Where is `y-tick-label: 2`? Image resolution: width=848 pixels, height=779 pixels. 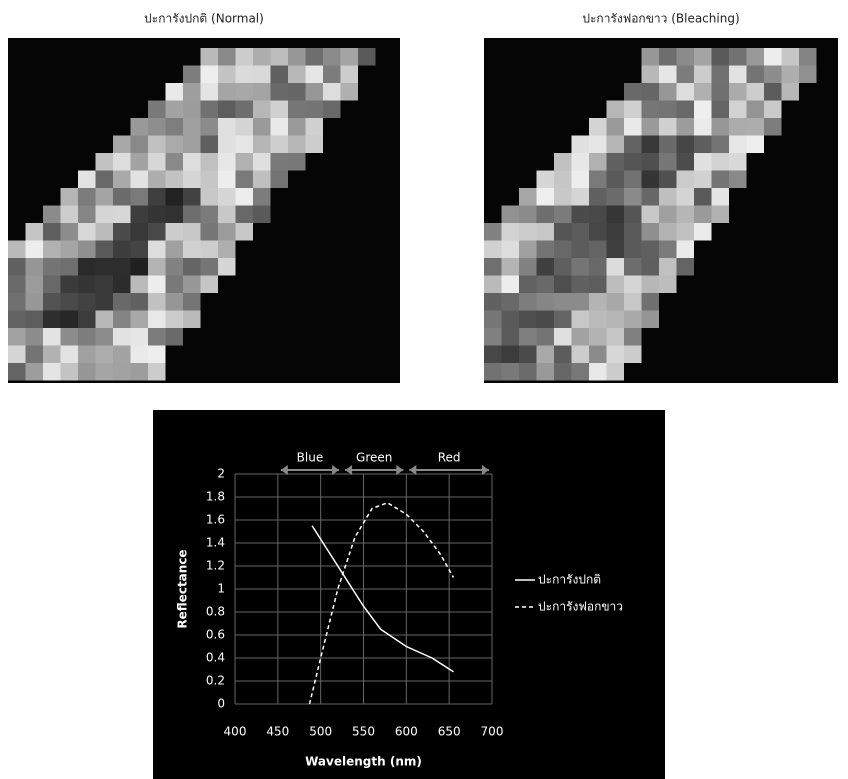
y-tick-label: 2 is located at coordinates (221, 474).